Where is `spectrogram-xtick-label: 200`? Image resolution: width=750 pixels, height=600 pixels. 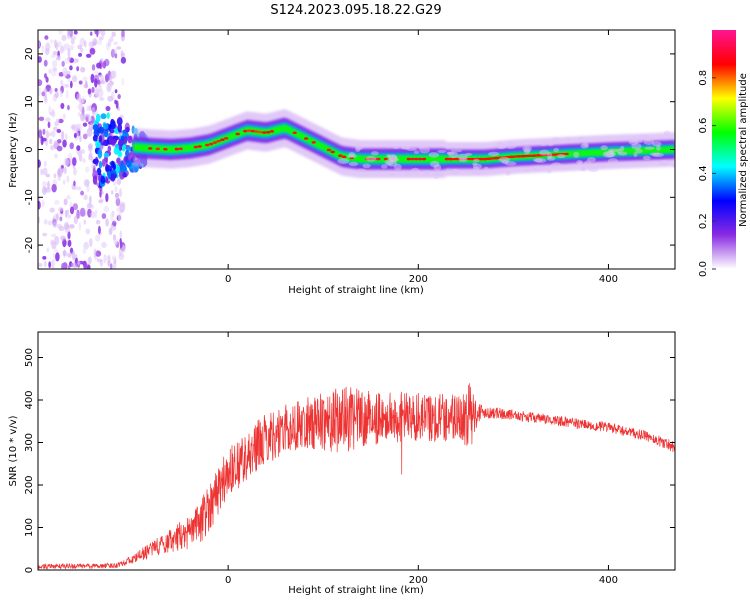
spectrogram-xtick-label: 200 is located at coordinates (418, 279).